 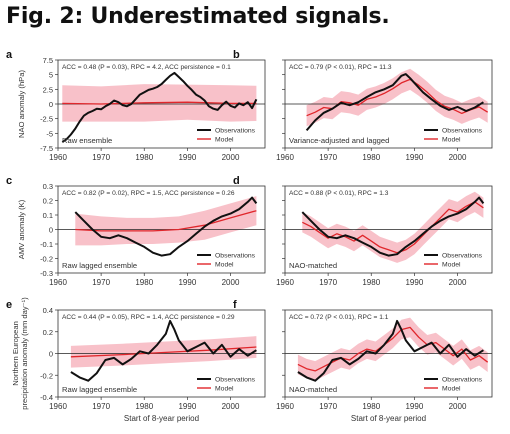 I want to click on panel-letter-c: c, so click(x=9, y=181).